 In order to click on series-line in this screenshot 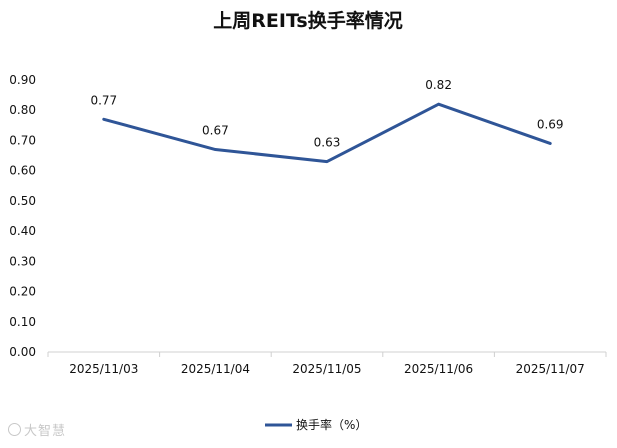, I will do `click(327, 132)`.